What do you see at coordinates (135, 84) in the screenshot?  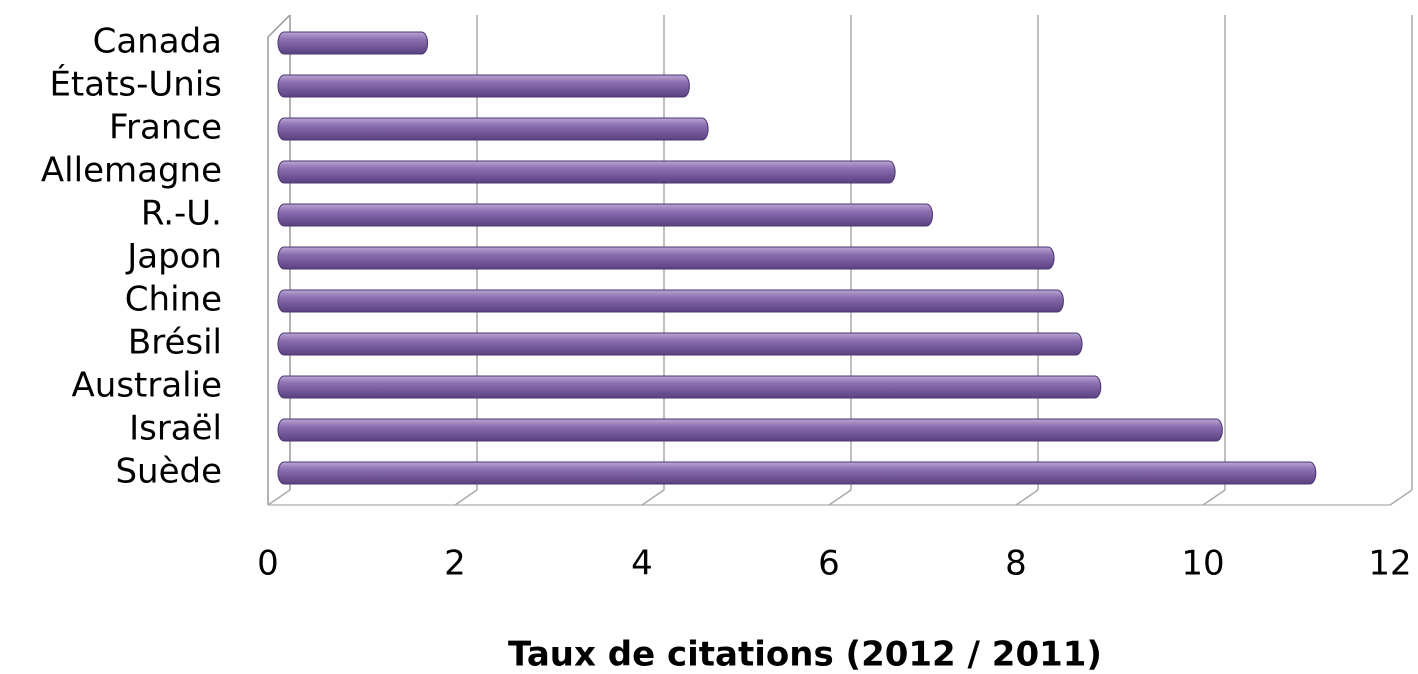 I see `y-tick-label: États-Unis` at bounding box center [135, 84].